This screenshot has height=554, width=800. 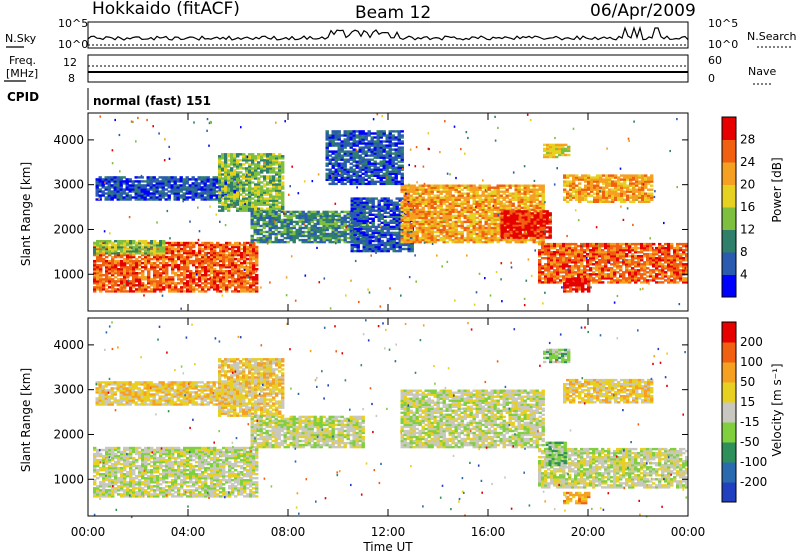 I want to click on nave-tick-top: 60, so click(x=715, y=60).